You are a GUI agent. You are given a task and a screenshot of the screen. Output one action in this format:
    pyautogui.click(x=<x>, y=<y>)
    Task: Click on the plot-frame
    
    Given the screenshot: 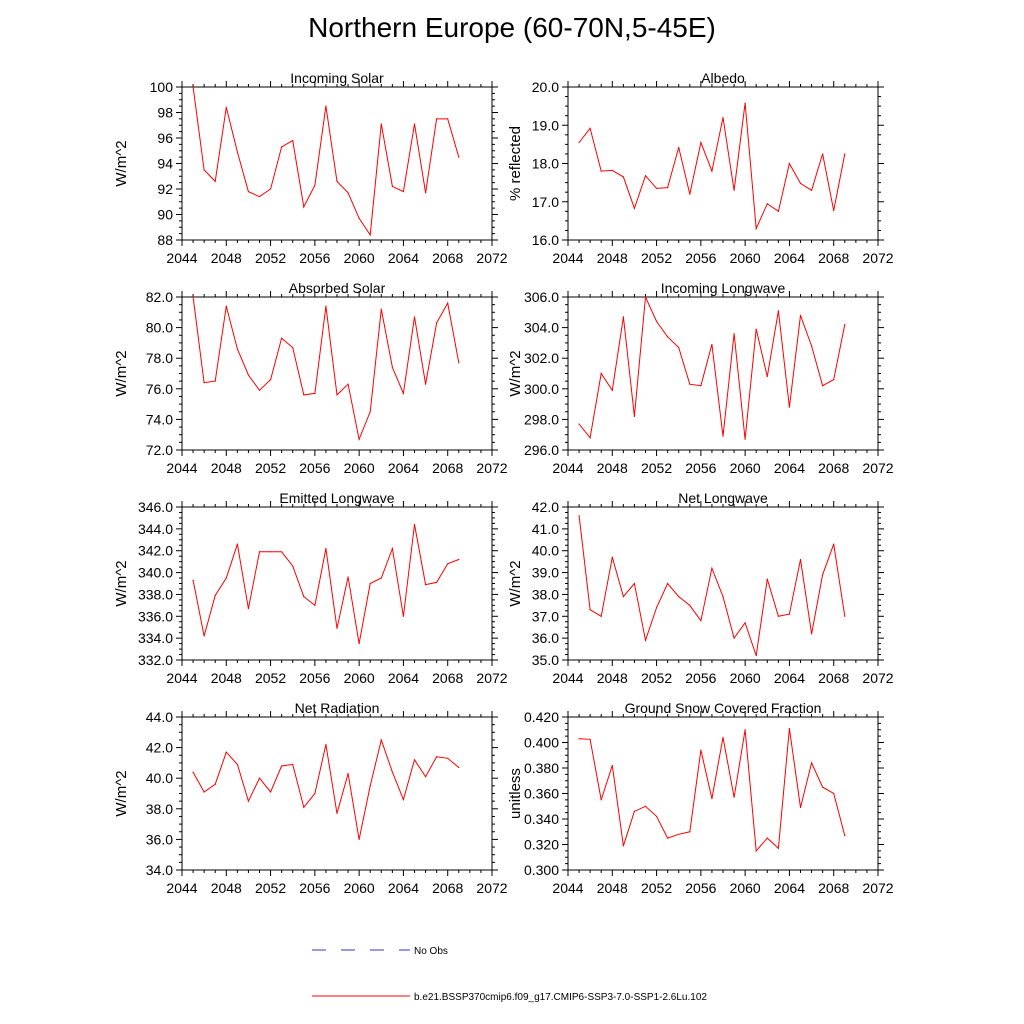 What is the action you would take?
    pyautogui.click(x=337, y=793)
    